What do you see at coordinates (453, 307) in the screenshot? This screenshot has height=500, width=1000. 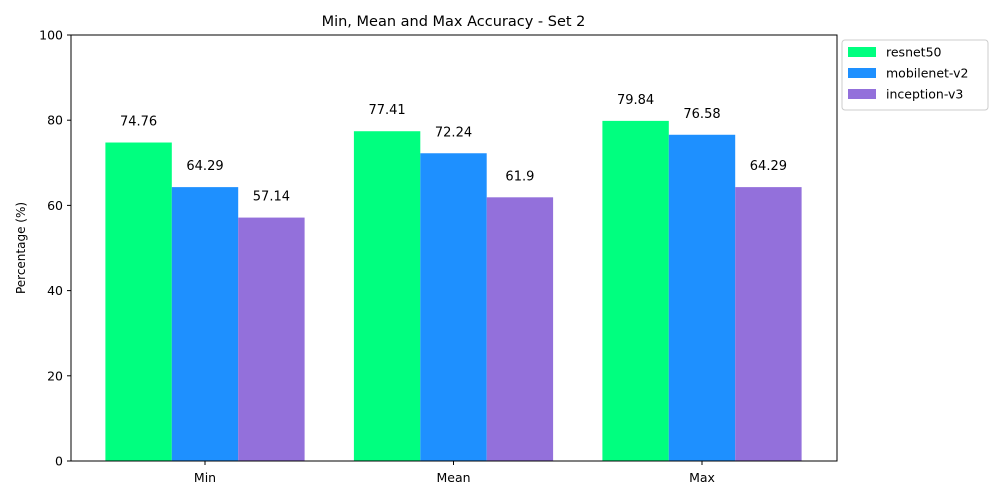 I see `bar-mobilenet-v2-mean` at bounding box center [453, 307].